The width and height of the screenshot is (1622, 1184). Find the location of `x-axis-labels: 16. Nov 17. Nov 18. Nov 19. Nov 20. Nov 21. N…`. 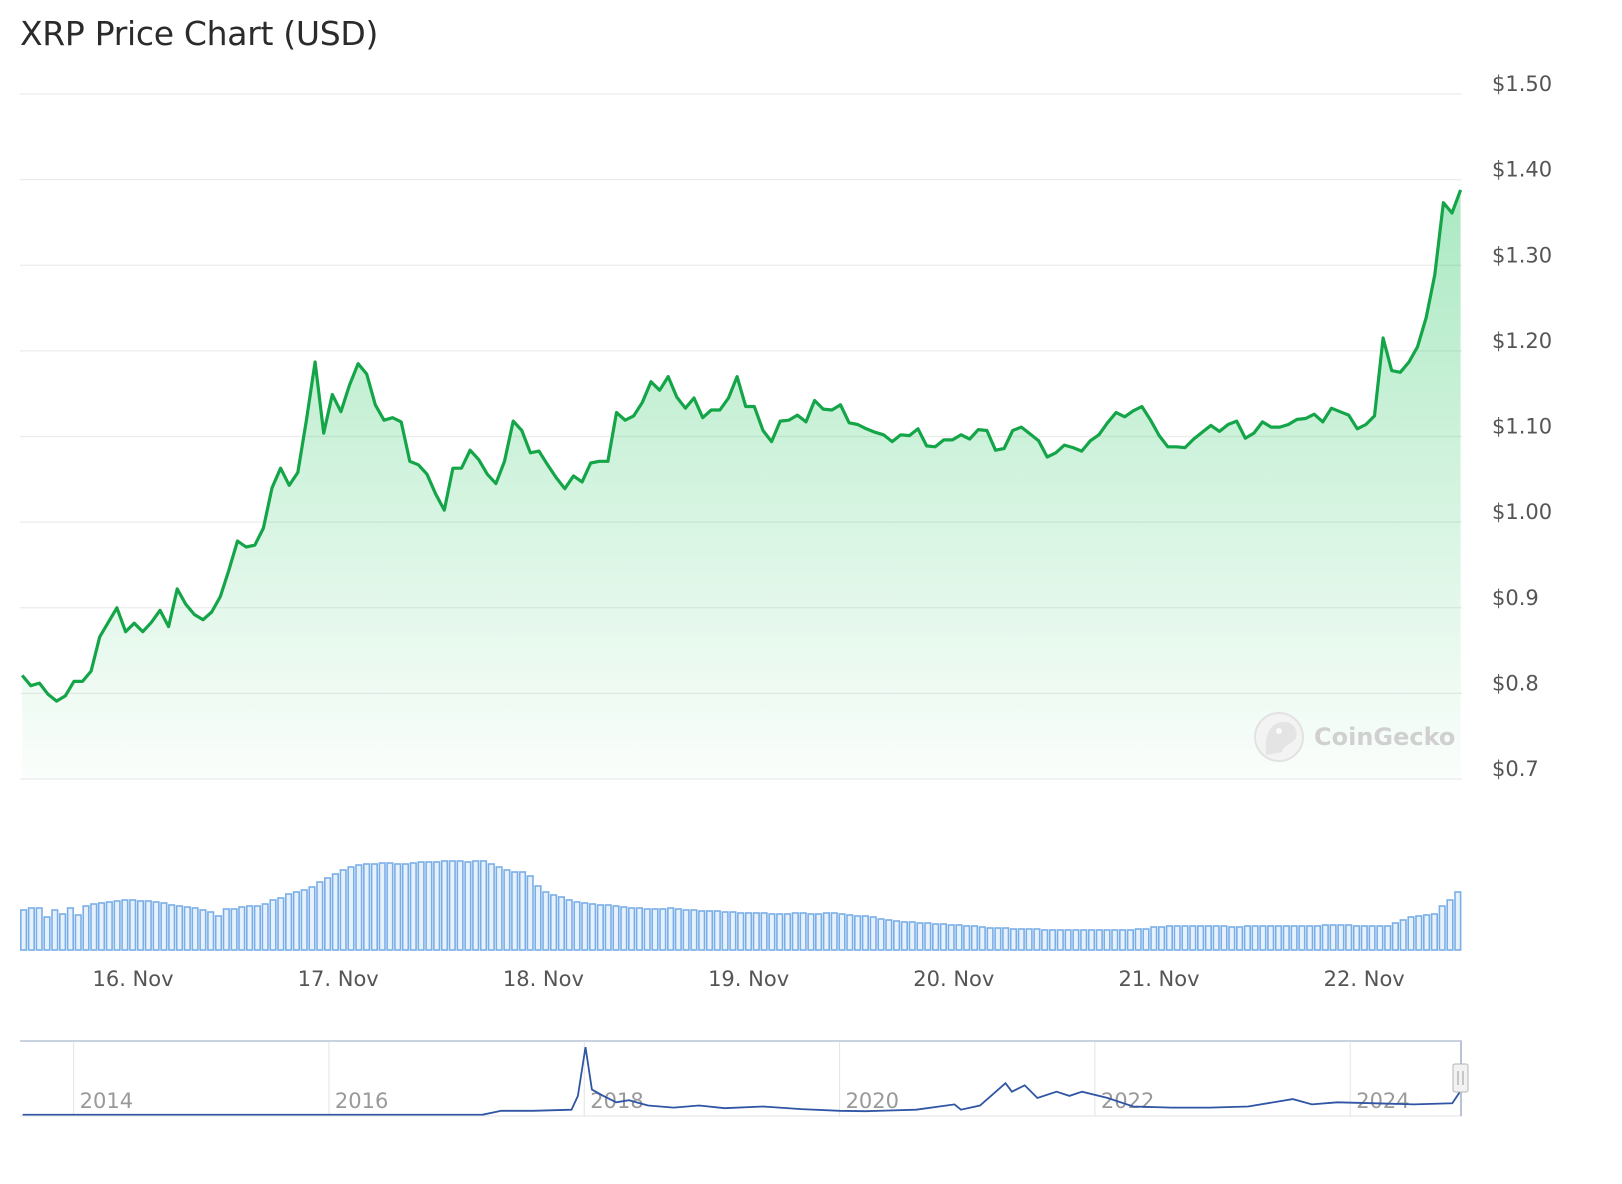

x-axis-labels: 16. Nov 17. Nov 18. Nov 19. Nov 20. Nov 21. N… is located at coordinates (748, 979).